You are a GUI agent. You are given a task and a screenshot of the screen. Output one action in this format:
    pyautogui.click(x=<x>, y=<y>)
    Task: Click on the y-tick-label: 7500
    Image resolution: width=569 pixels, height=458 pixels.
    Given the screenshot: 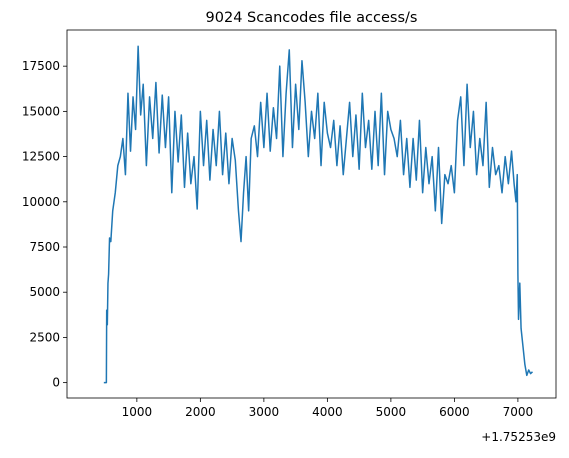 What is the action you would take?
    pyautogui.click(x=44, y=247)
    